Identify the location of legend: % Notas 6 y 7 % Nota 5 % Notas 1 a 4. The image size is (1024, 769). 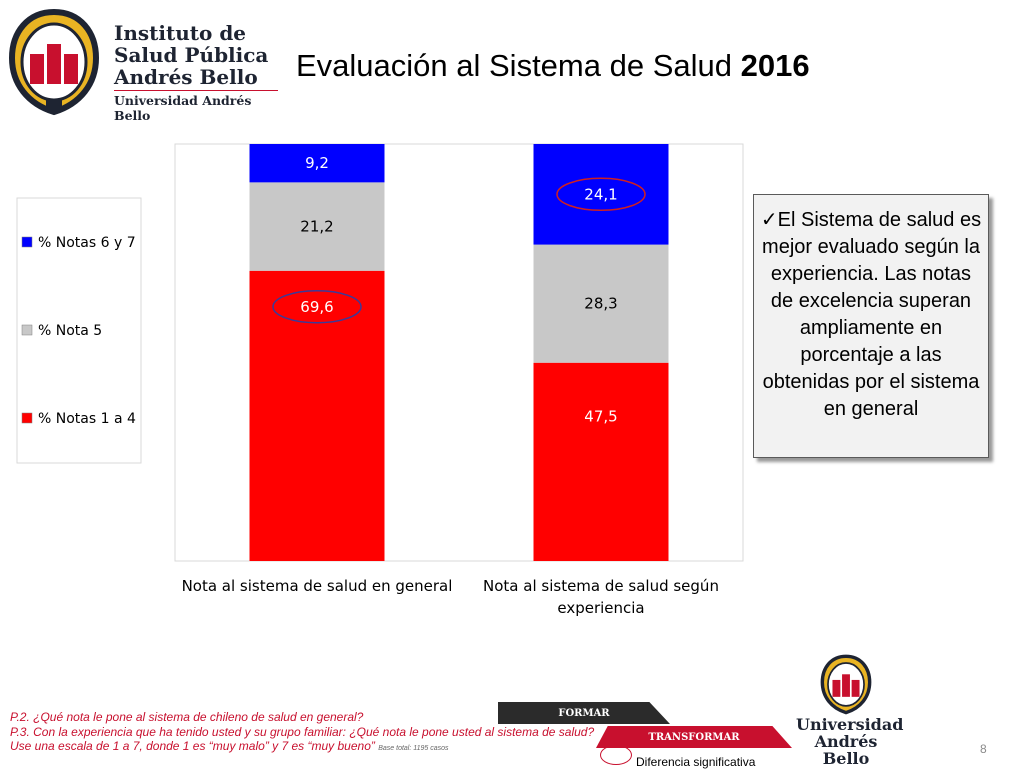
(79, 330).